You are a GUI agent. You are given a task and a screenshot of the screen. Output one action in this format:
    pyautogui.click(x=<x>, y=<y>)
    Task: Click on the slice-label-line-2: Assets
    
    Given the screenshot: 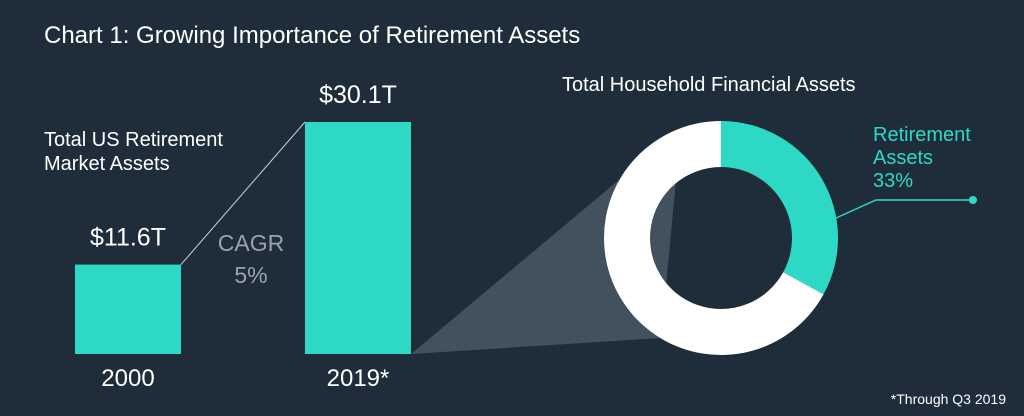 What is the action you would take?
    pyautogui.click(x=903, y=158)
    